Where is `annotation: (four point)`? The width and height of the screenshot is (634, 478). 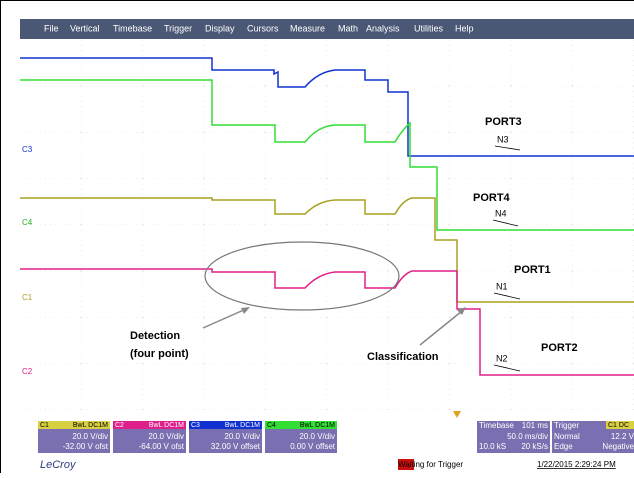
annotation: (four point) is located at coordinates (159, 354).